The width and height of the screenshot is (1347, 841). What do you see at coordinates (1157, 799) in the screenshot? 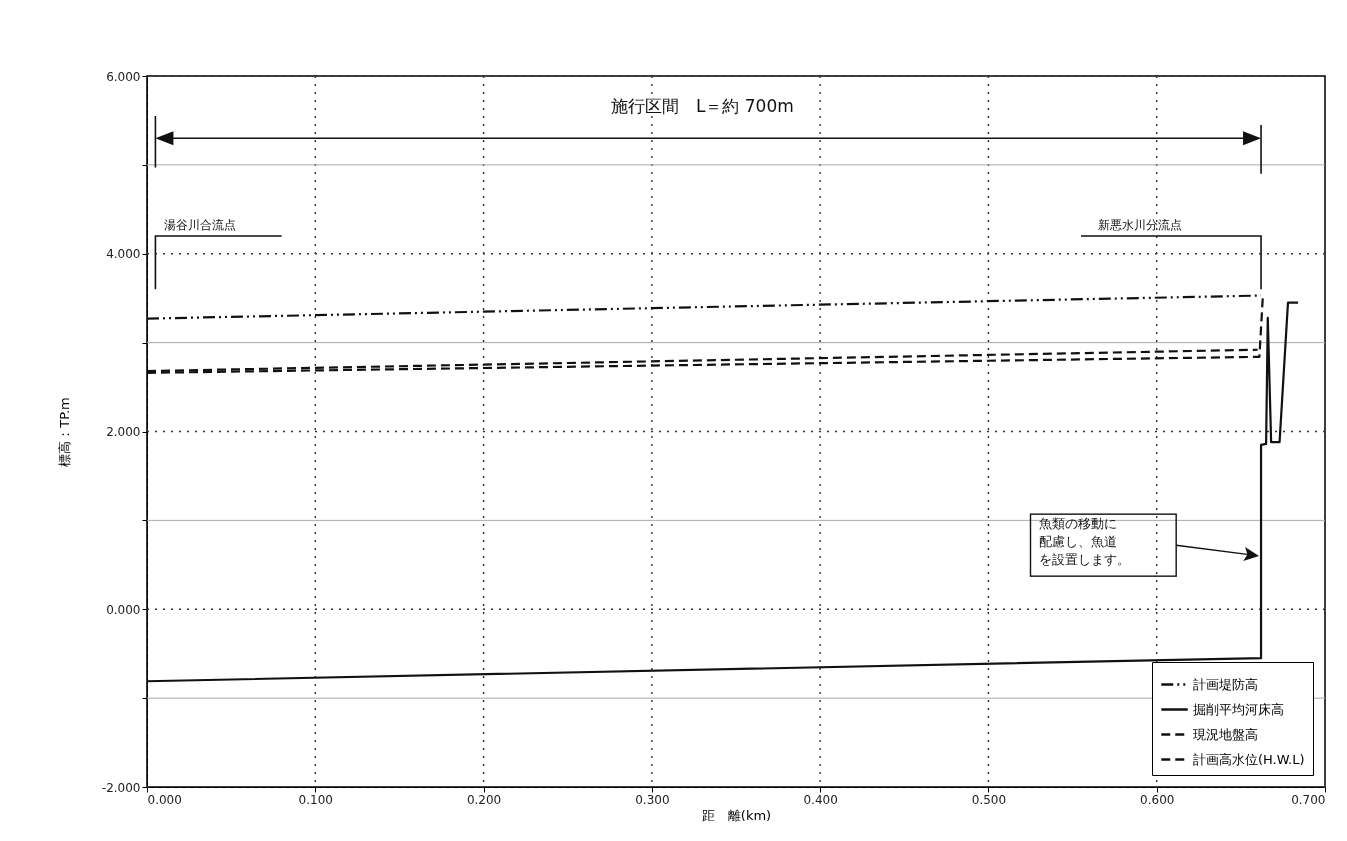
I see `x-tick-label: 0.600` at bounding box center [1157, 799].